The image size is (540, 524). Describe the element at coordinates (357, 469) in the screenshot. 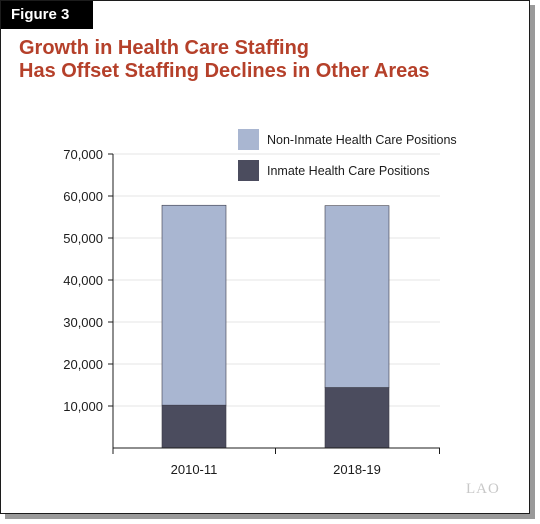

I see `x-tick-label: 2018-19` at that location.